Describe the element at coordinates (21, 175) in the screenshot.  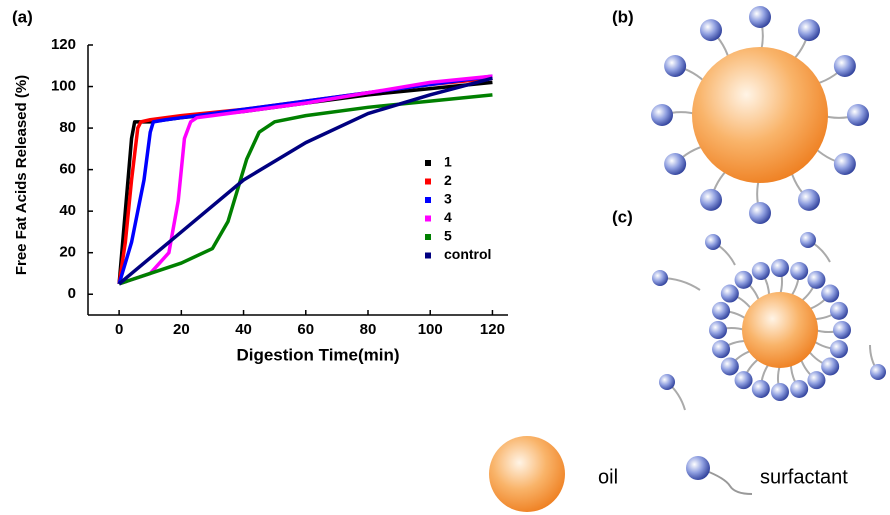
I see `y-axis-label: Free Fat Acids Released (%)` at that location.